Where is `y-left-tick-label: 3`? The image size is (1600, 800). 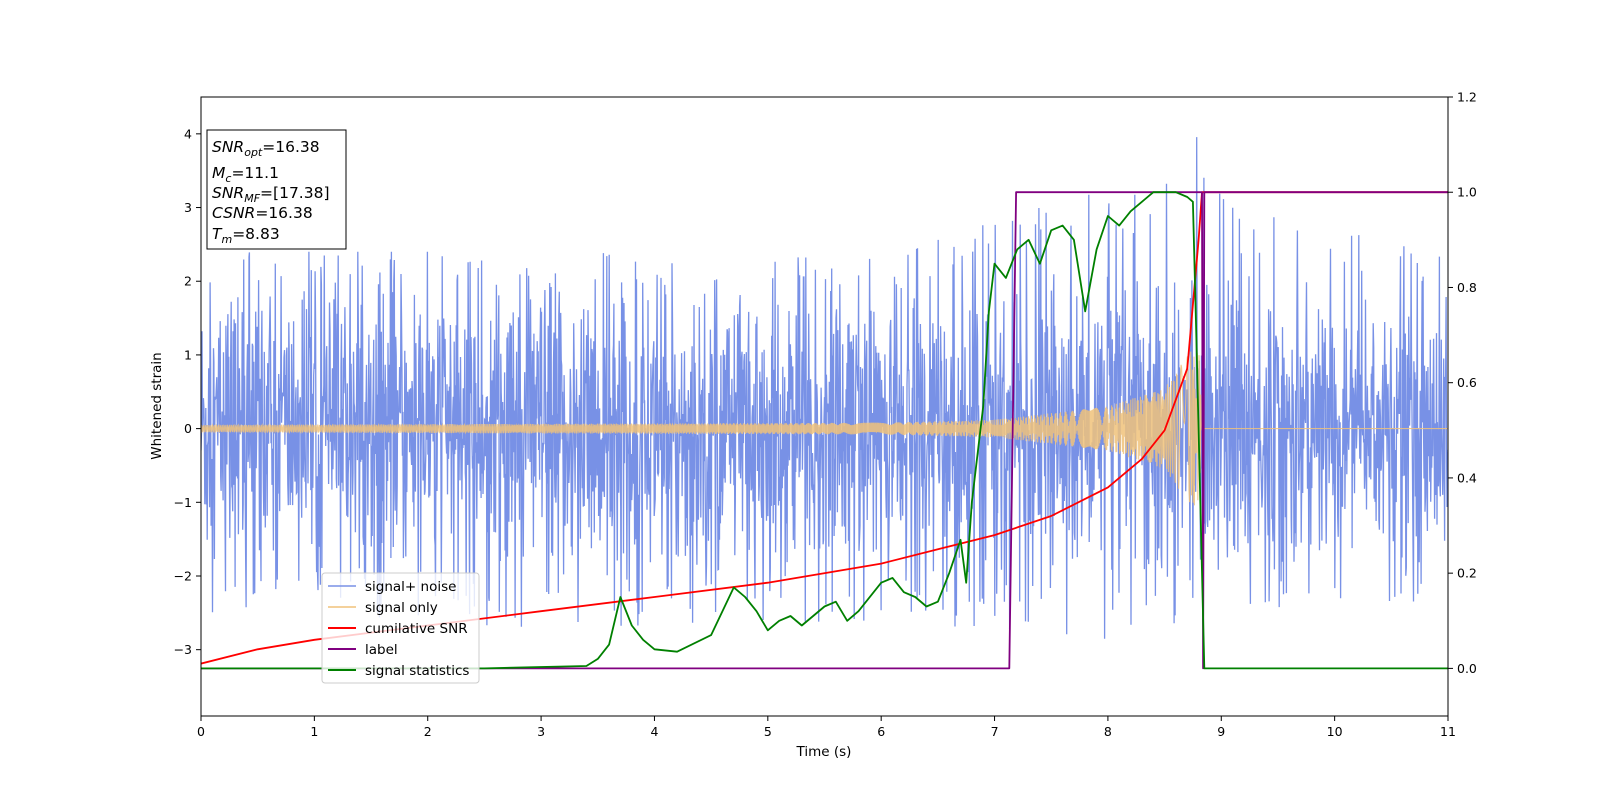
y-left-tick-label: 3 is located at coordinates (188, 207).